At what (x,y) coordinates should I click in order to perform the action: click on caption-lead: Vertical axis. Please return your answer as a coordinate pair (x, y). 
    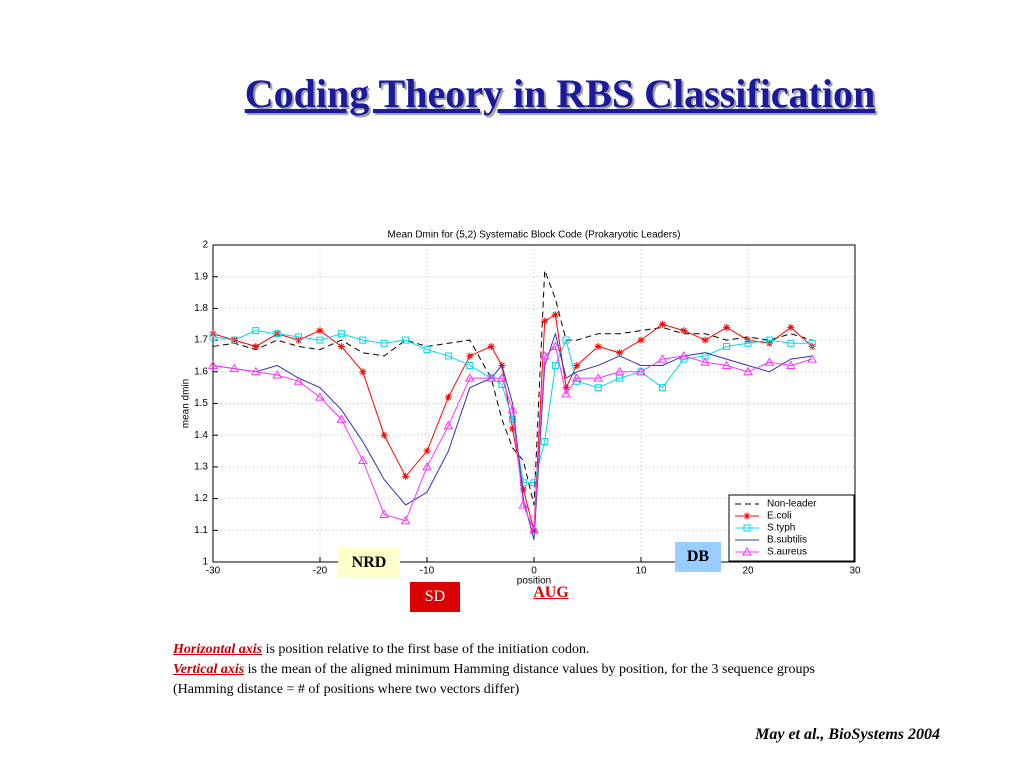
    Looking at the image, I should click on (209, 669).